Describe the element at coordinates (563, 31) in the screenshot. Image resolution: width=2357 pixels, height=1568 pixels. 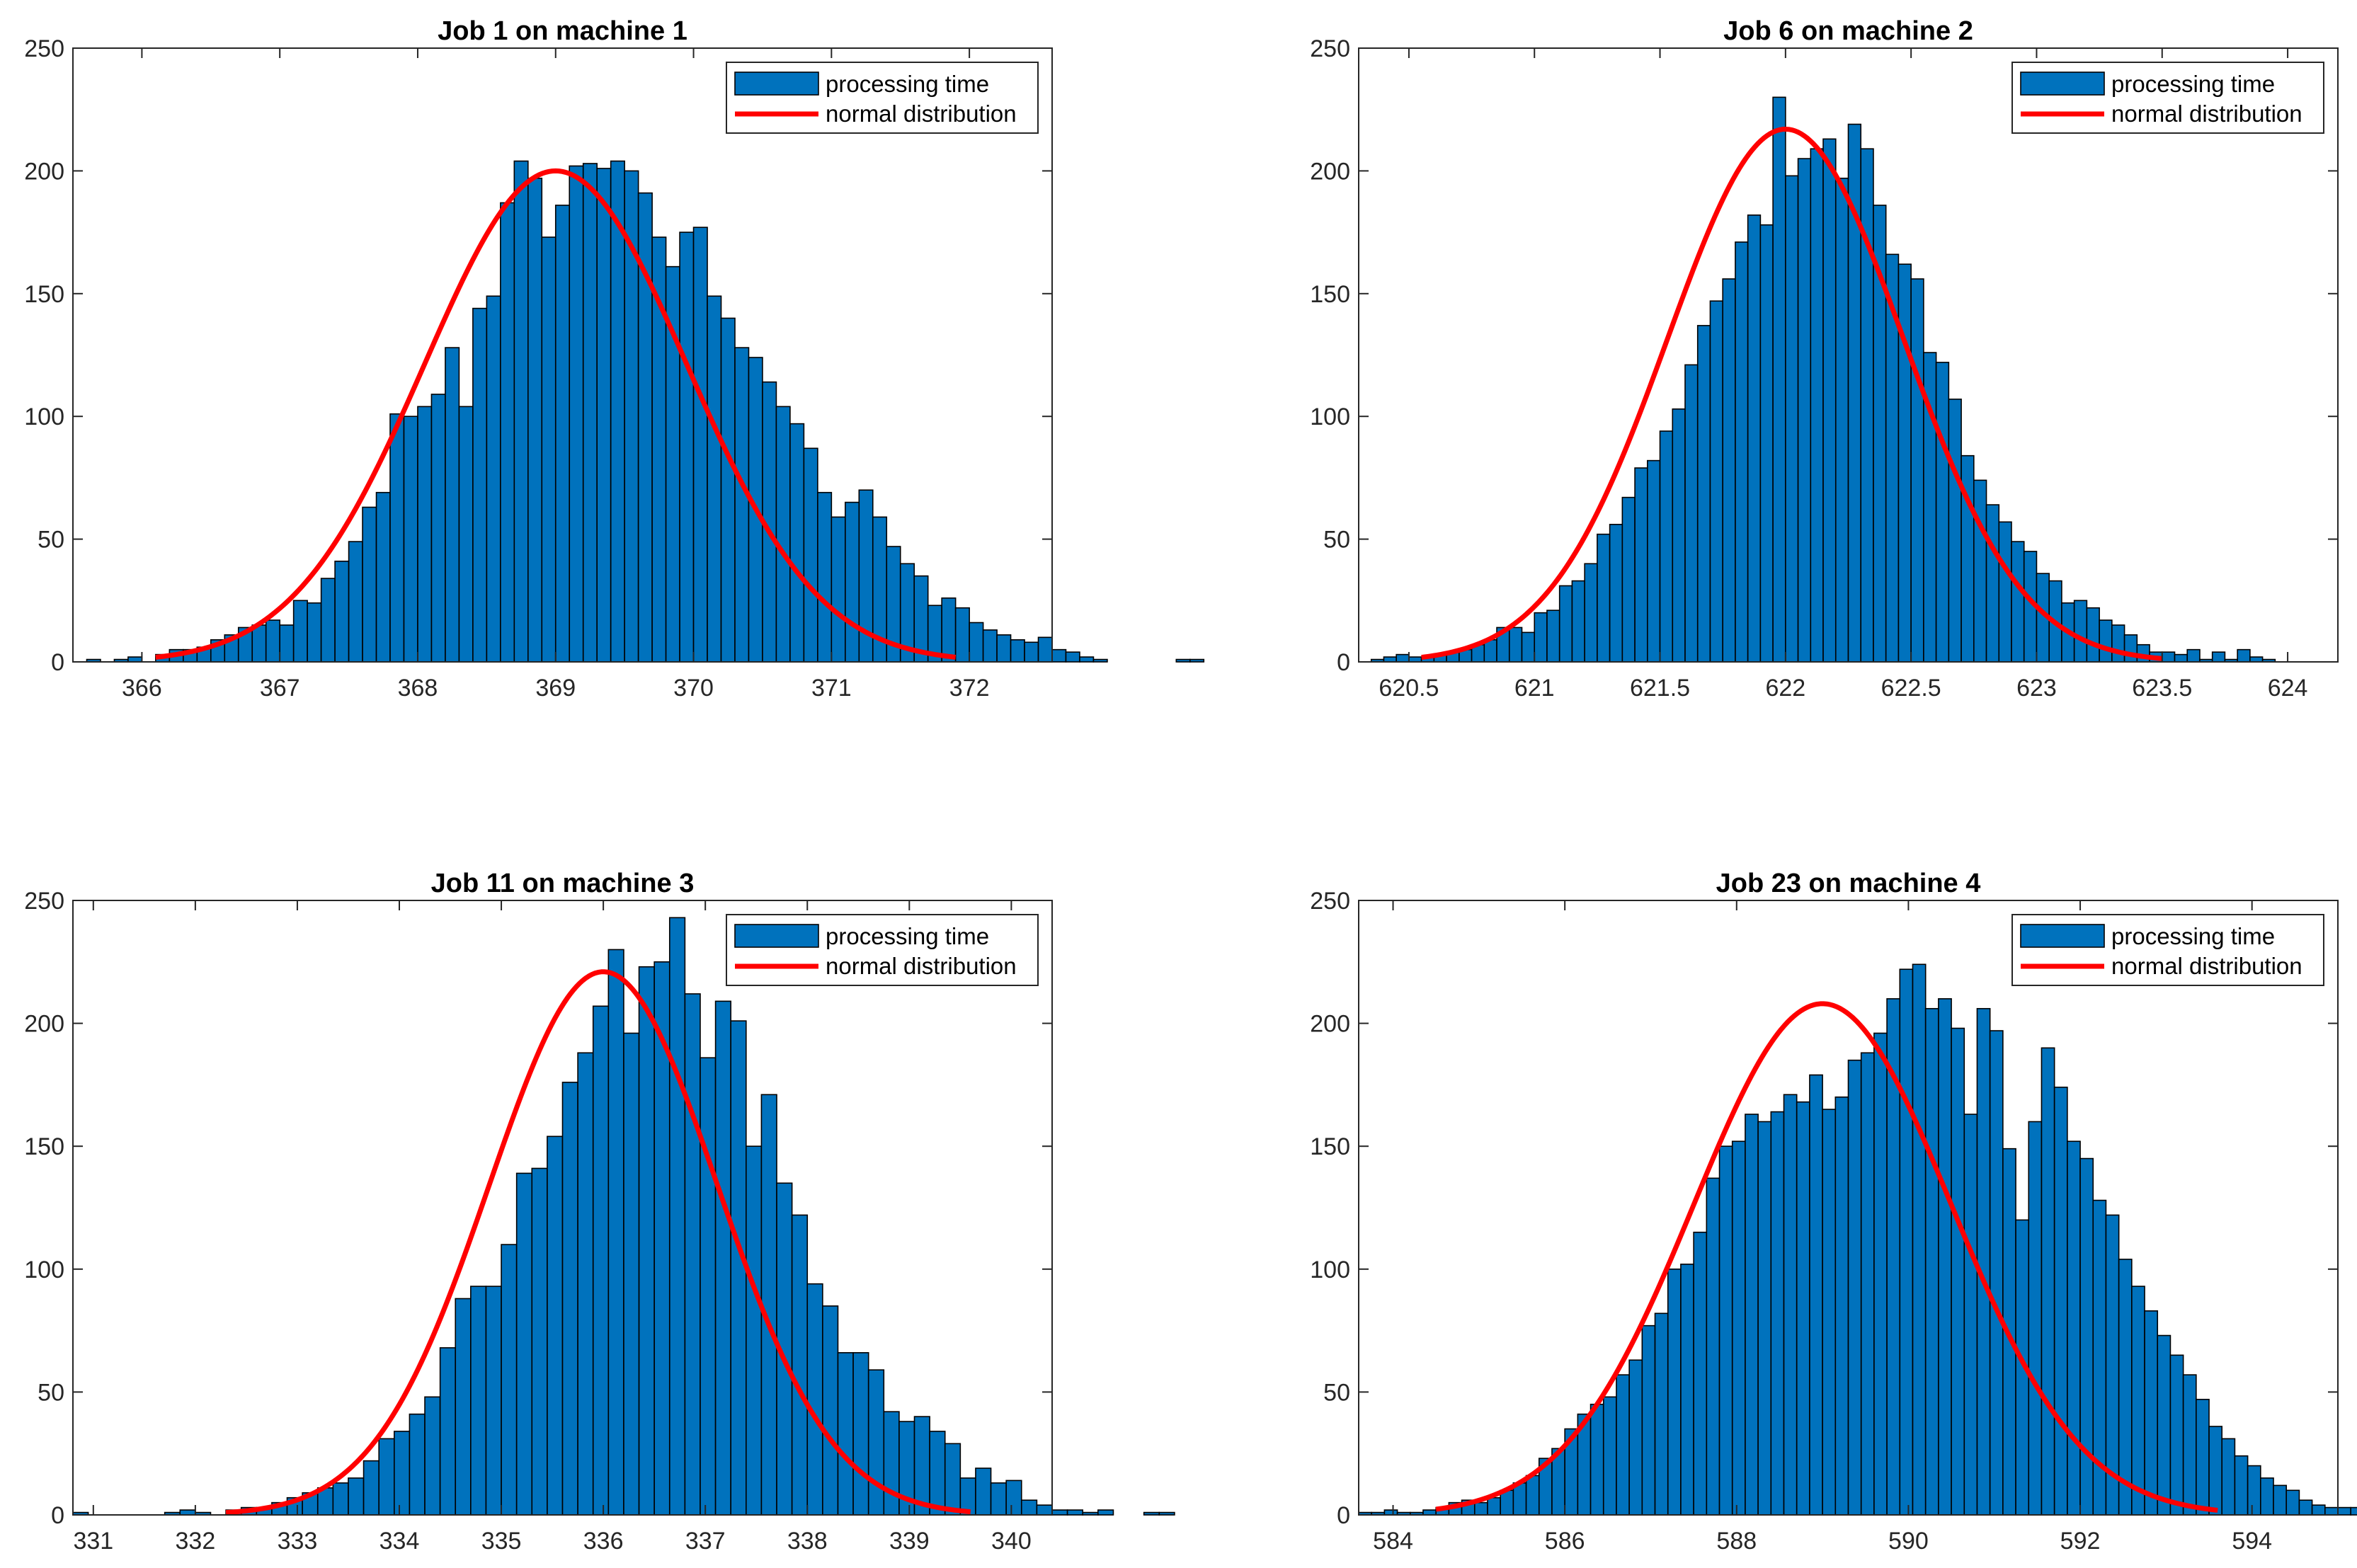
I see `chart-title: Job 1 on machine 1` at that location.